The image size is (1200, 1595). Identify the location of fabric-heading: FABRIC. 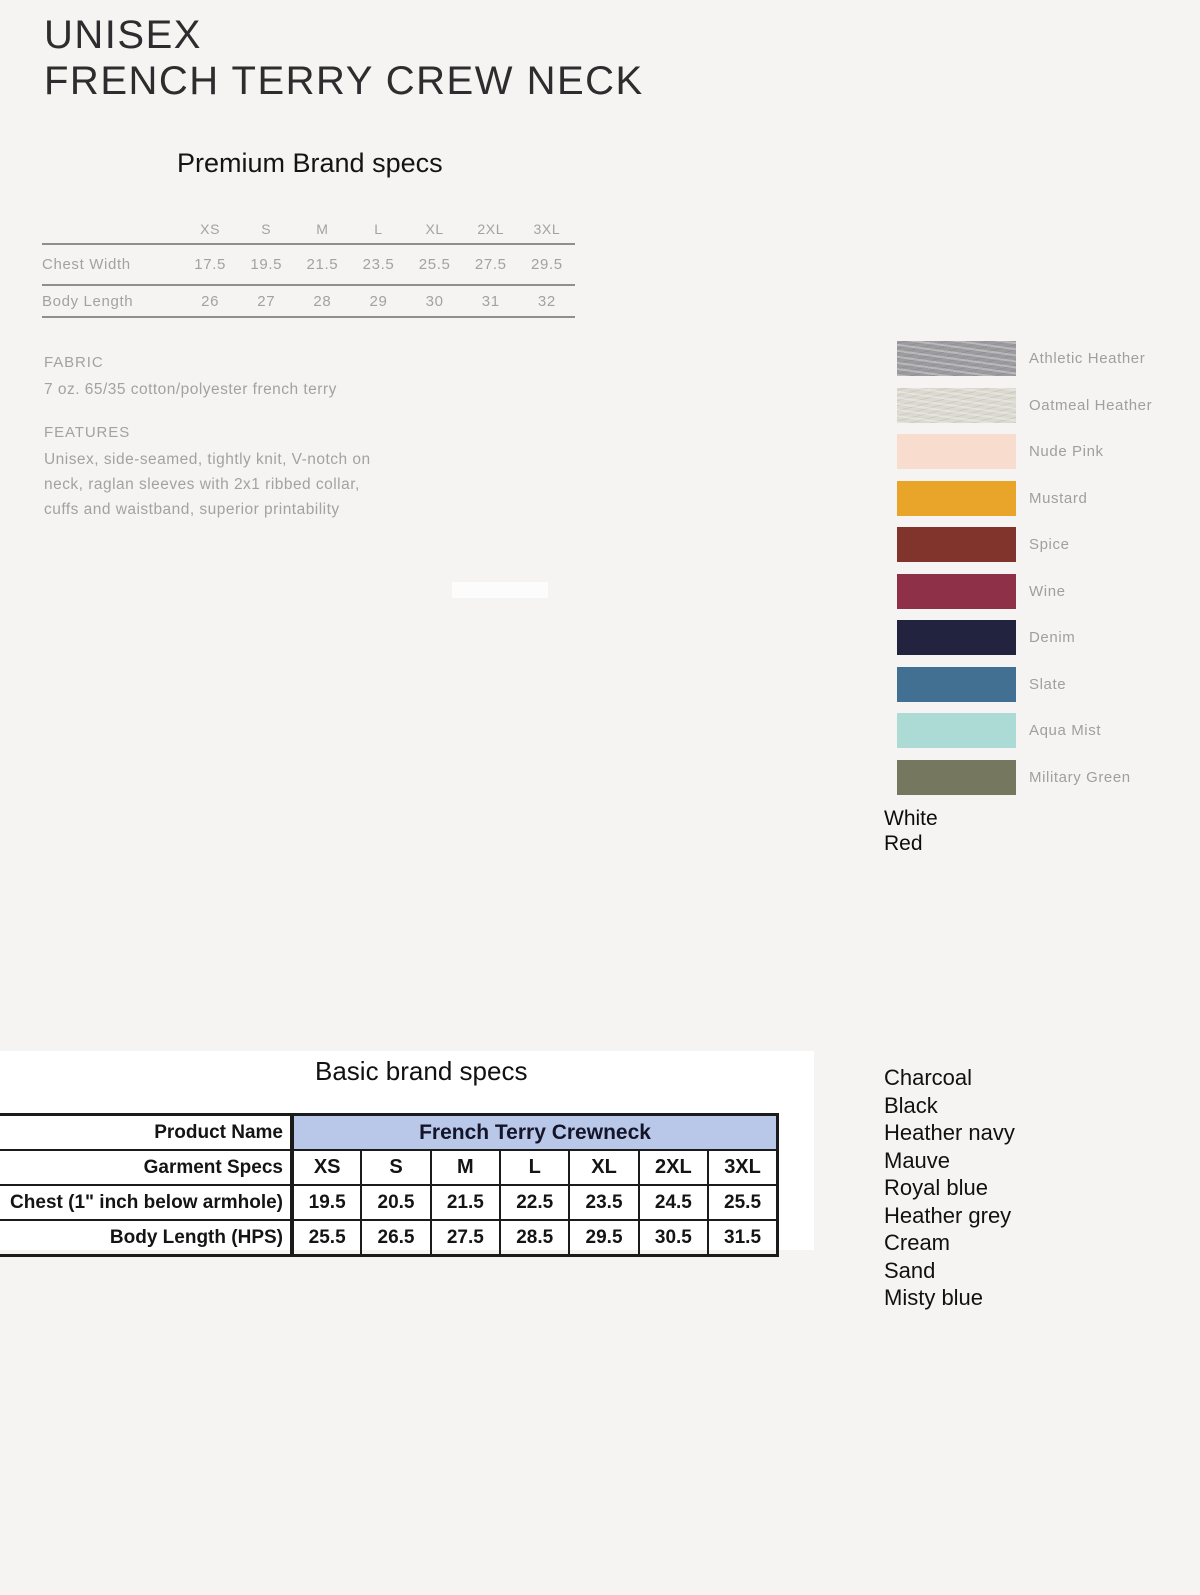
(74, 362).